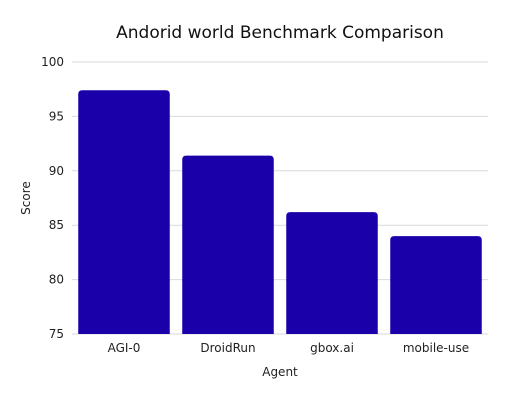 The image size is (513, 404). Describe the element at coordinates (52, 62) in the screenshot. I see `y-tick-label: 100` at that location.